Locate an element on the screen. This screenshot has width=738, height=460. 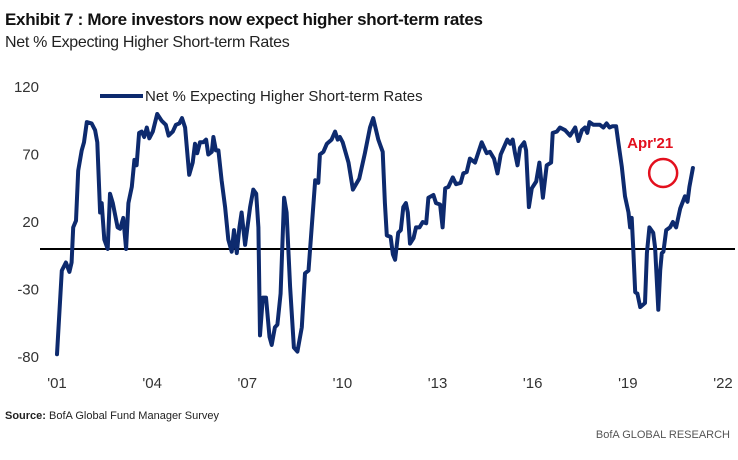
x-axis: '01 '04 '07 '10 '13 '16 '19 '22 is located at coordinates (390, 383).